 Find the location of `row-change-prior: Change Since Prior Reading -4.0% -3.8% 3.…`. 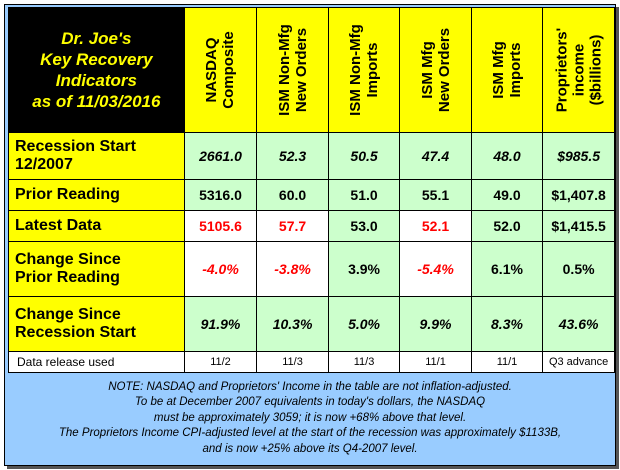

row-change-prior: Change Since Prior Reading -4.0% -3.8% 3.… is located at coordinates (311, 269).